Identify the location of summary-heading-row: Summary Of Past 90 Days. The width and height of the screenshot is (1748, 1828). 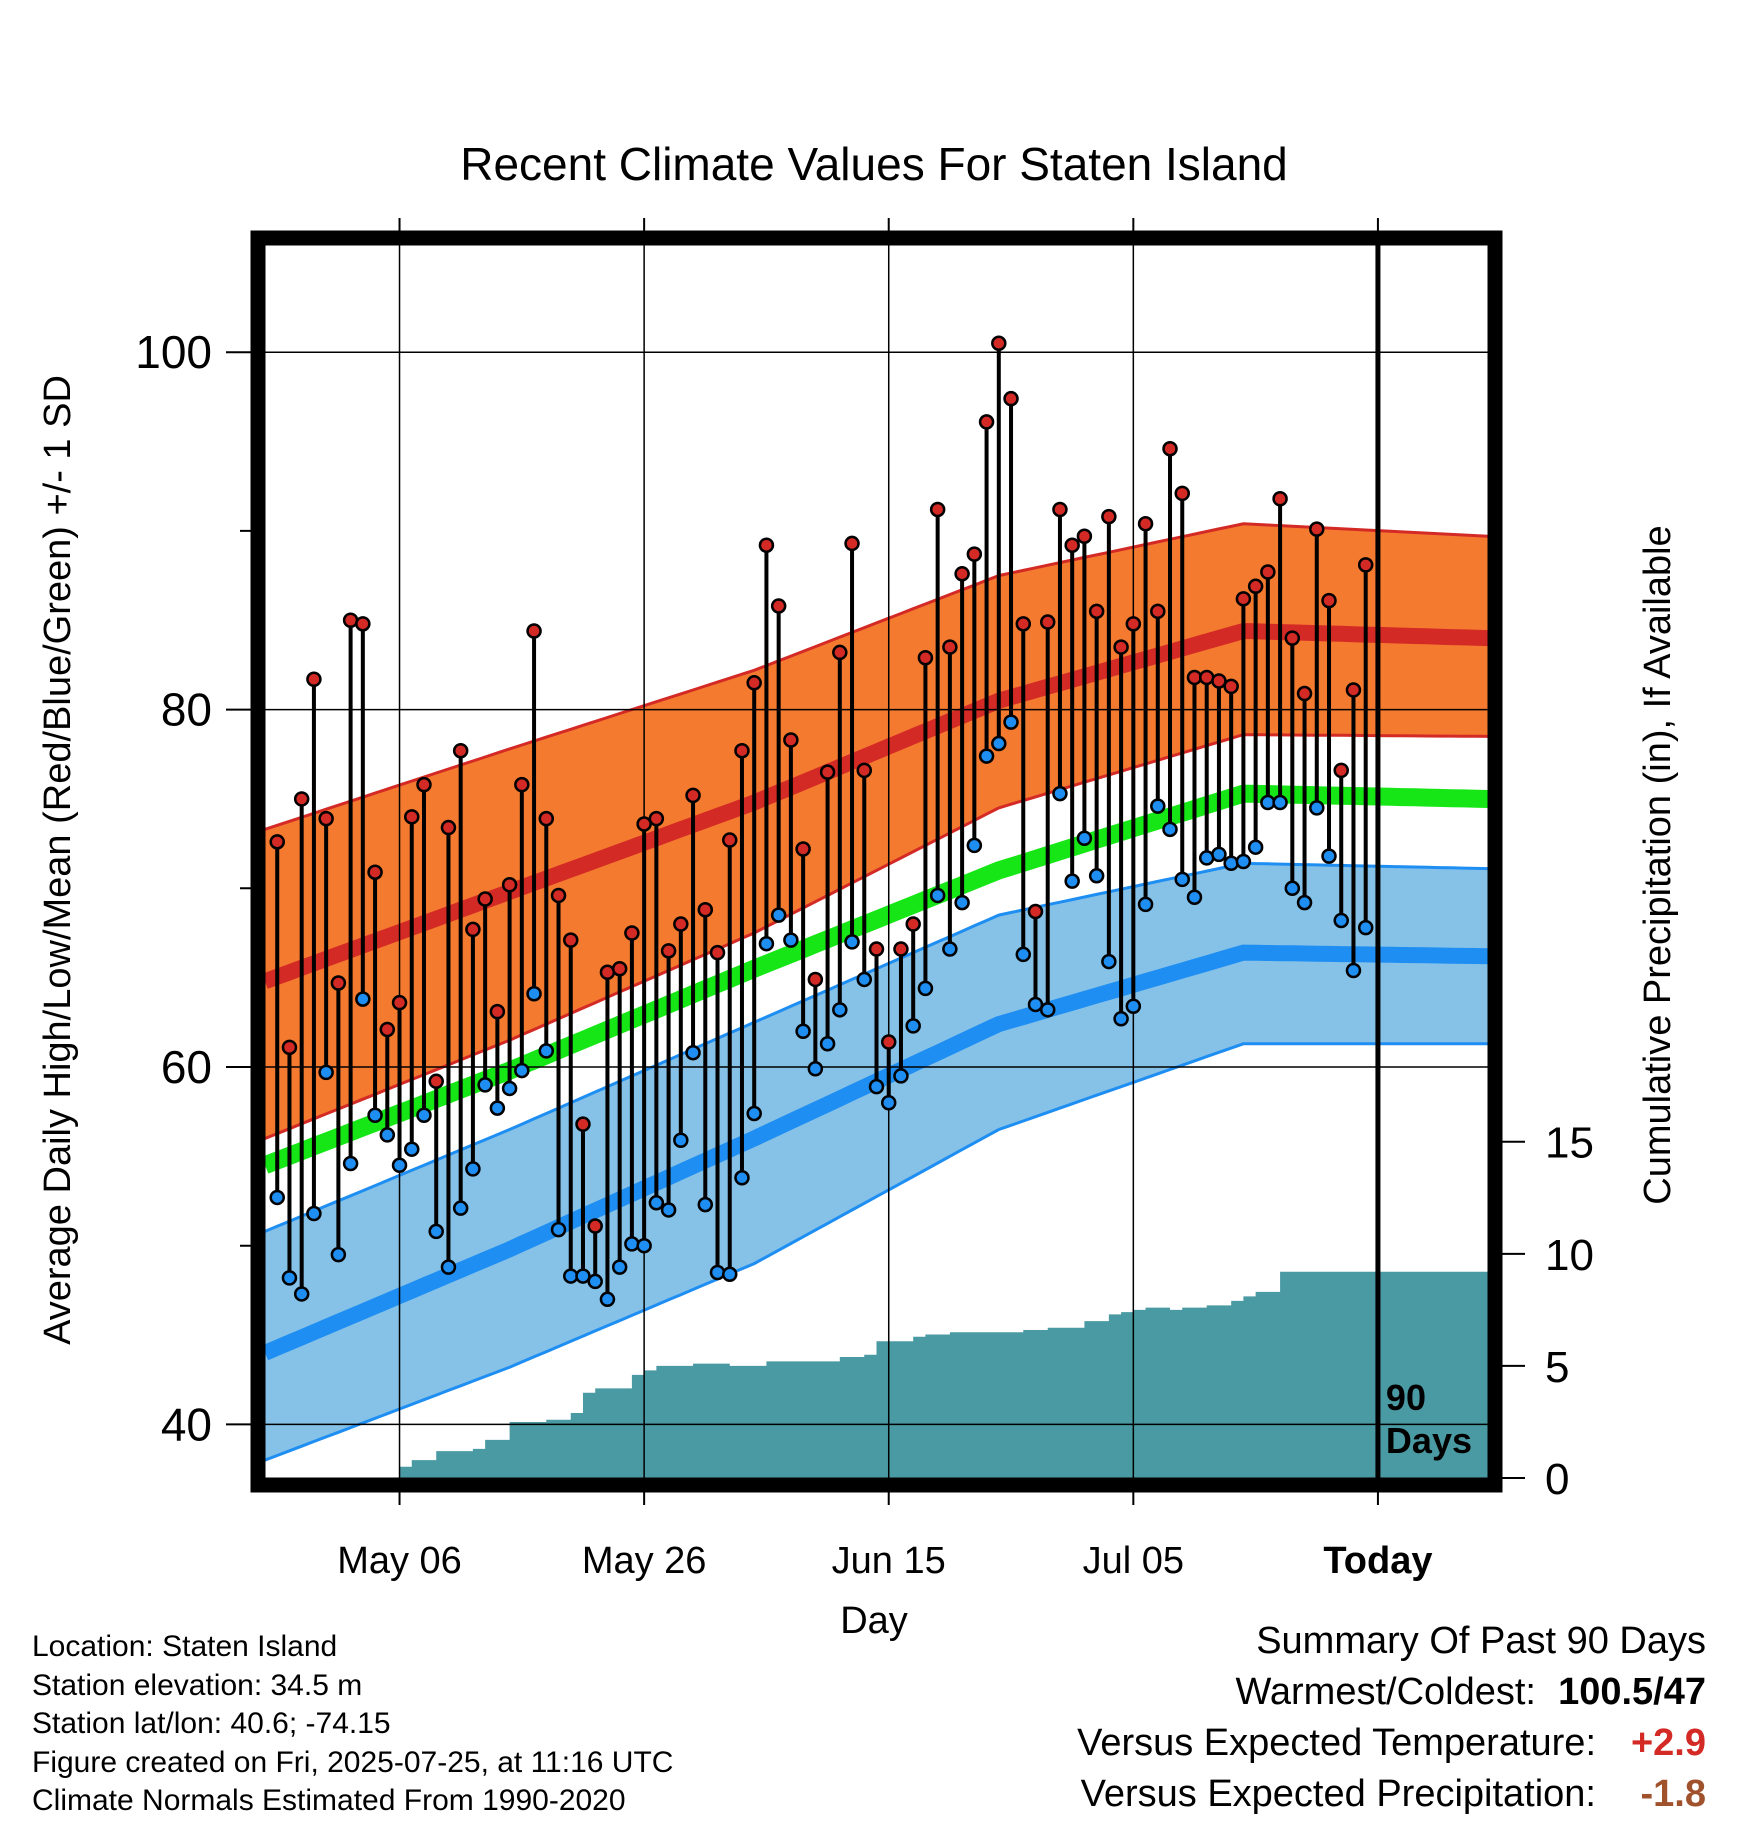
(1391, 1645).